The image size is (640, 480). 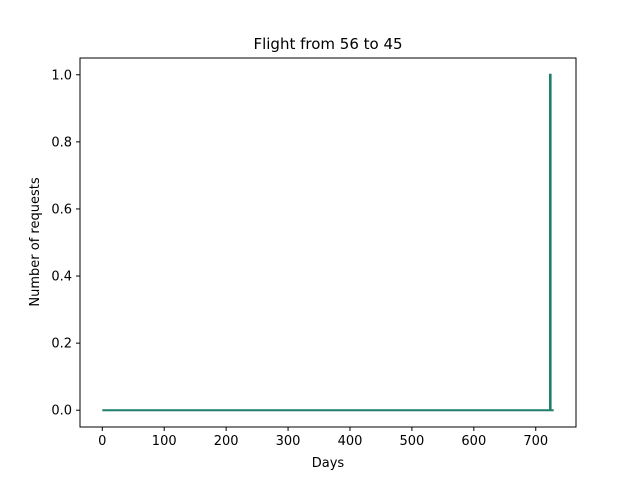 I want to click on y-tick-label: 0.4, so click(x=61, y=277).